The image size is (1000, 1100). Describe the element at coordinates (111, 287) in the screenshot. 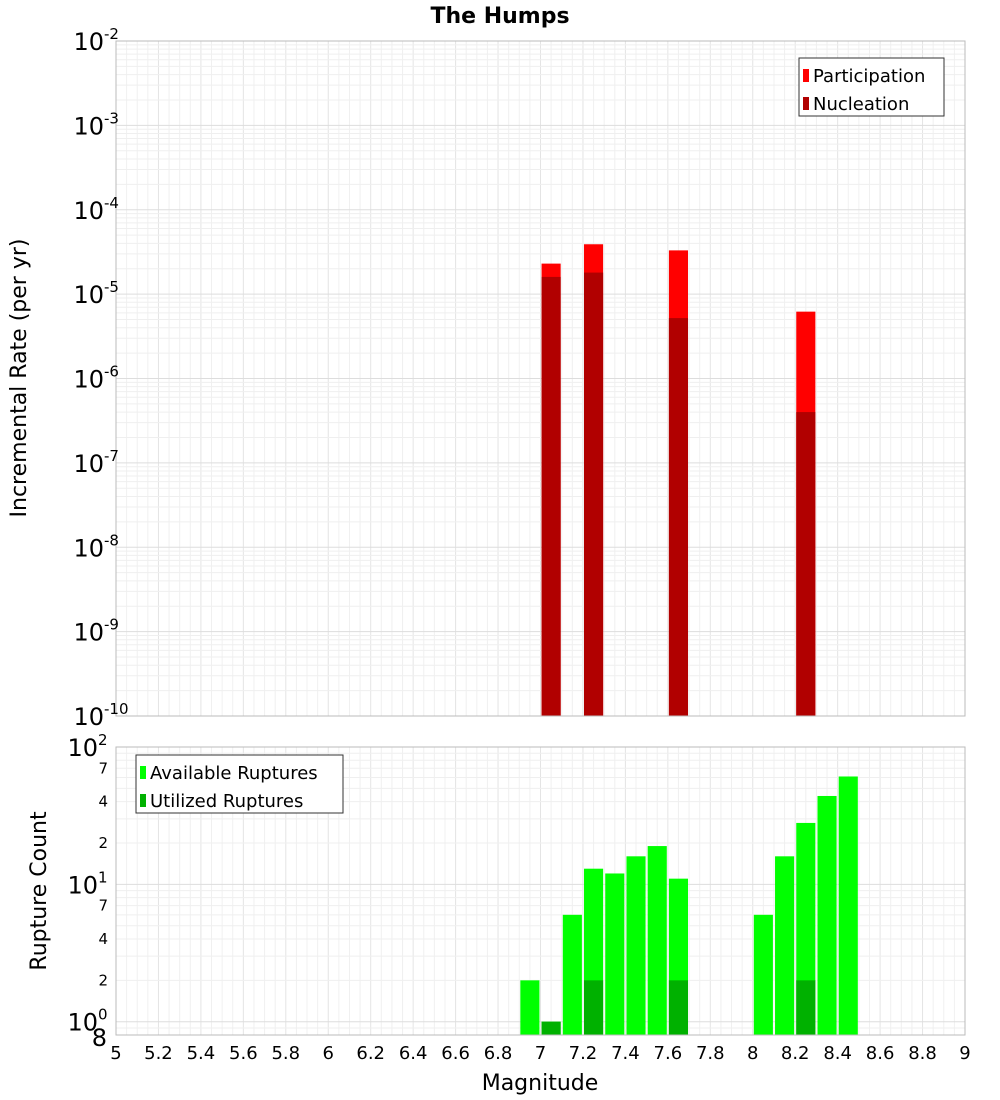

I see `top-y-tick-exponent: -5` at that location.